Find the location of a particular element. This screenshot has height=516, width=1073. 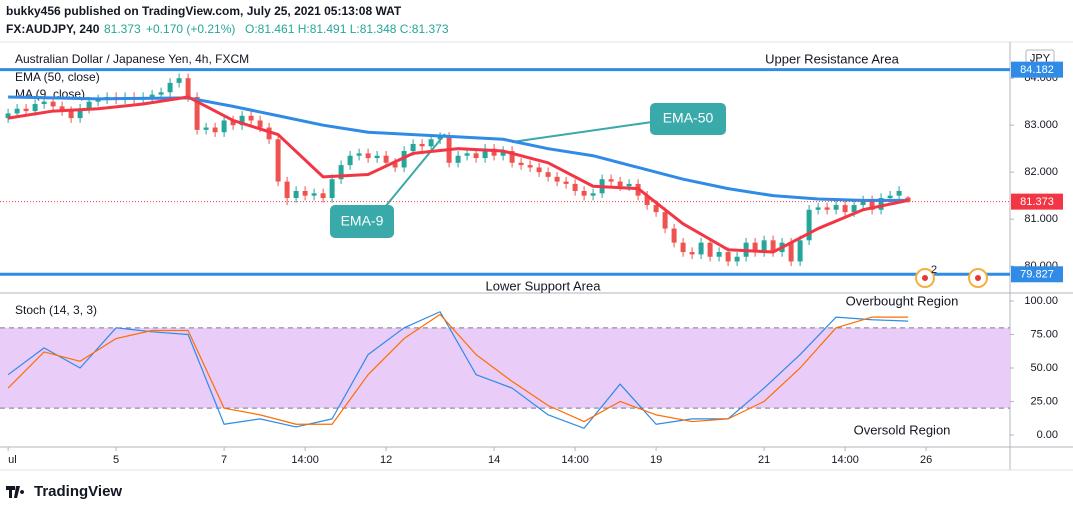

callout-text: EMA-9 is located at coordinates (362, 221).